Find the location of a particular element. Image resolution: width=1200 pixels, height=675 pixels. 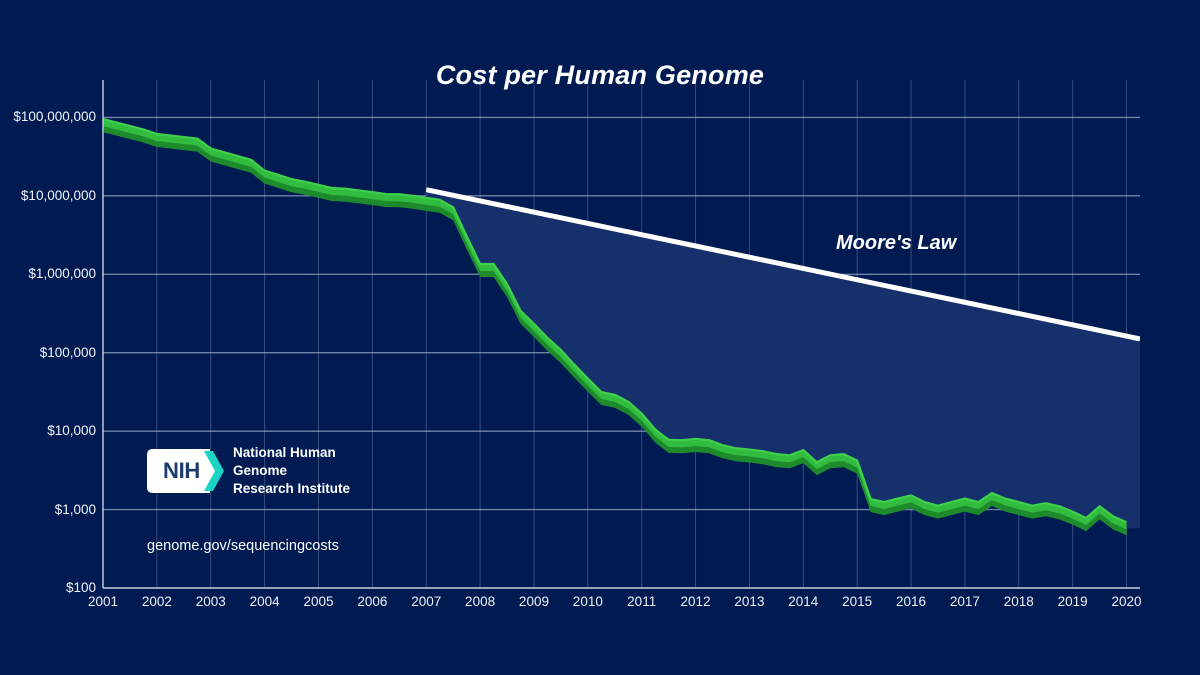

x-axis-tick-2015: 2015 is located at coordinates (857, 601).